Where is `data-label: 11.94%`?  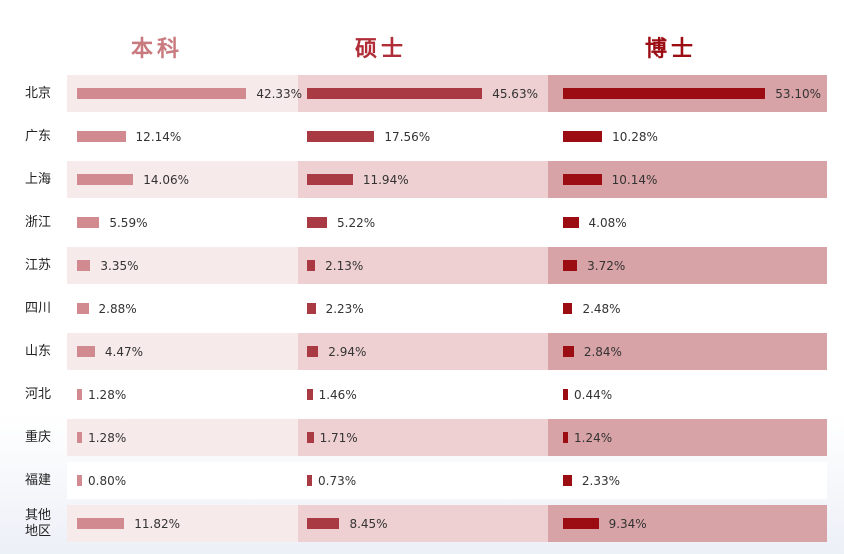
data-label: 11.94% is located at coordinates (385, 179).